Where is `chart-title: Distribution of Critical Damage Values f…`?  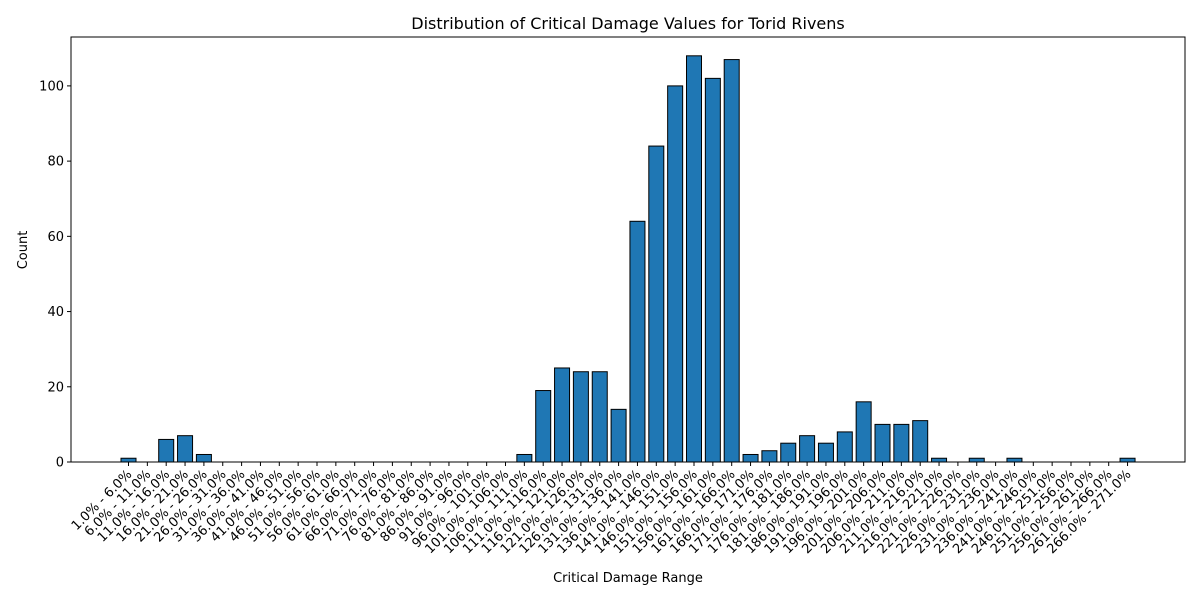
chart-title: Distribution of Critical Damage Values f… is located at coordinates (628, 23).